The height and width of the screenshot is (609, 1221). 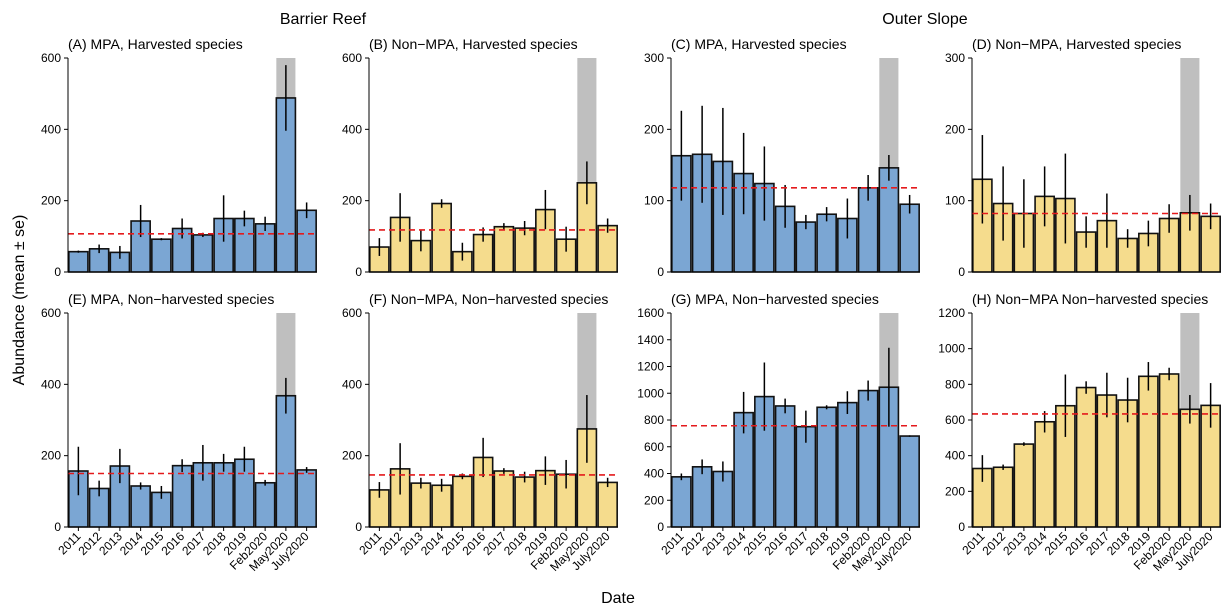 I want to click on panel-b: (B) Non−MPA, Harvested species 0 200 400 600, so click(x=480, y=157).